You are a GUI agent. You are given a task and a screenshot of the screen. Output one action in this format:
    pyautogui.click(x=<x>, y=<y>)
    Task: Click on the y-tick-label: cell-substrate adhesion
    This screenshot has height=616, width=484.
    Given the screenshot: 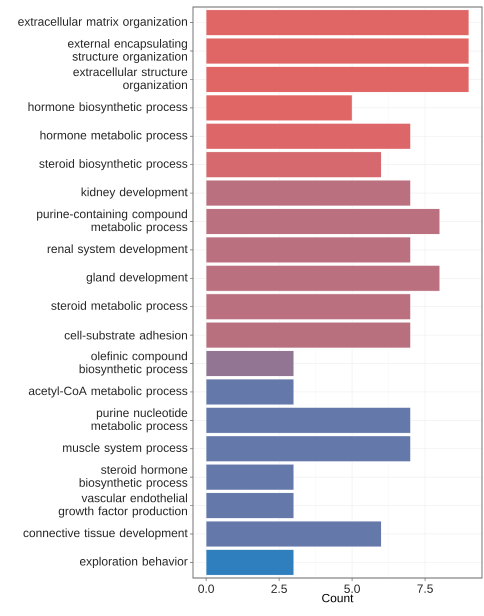 What is the action you would take?
    pyautogui.click(x=125, y=335)
    